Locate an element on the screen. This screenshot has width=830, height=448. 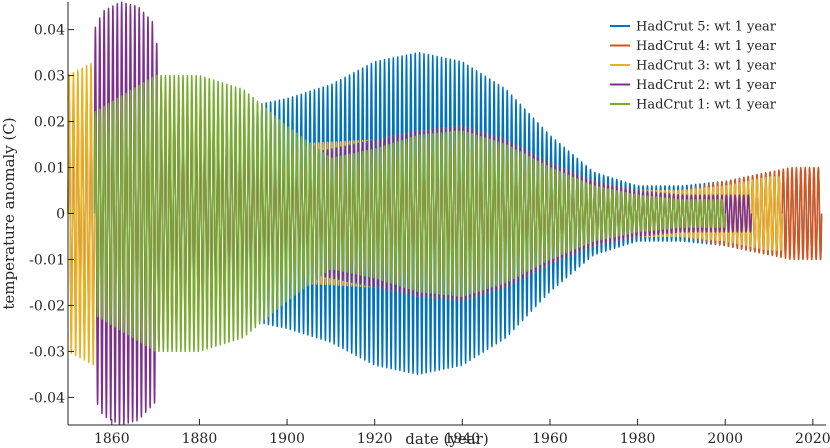
y-tick-label: -0.03 is located at coordinates (47, 352).